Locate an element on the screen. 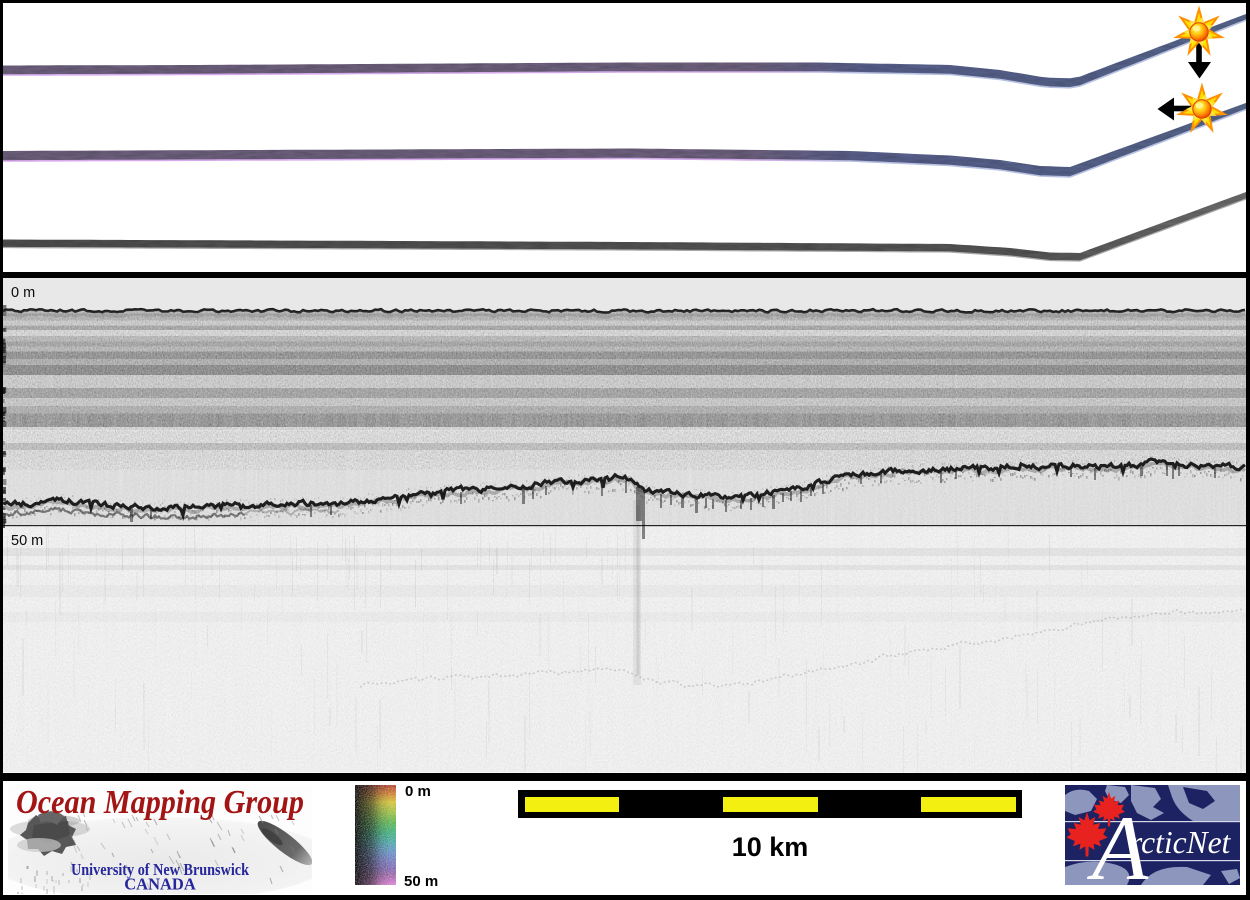 This screenshot has height=900, width=1250. svg-text: Ocean Mapping Group is located at coordinates (160, 803).